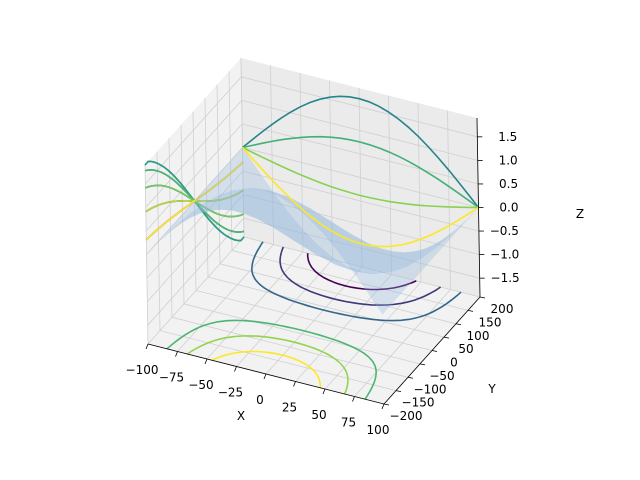 This screenshot has width=640, height=480. Describe the element at coordinates (507, 137) in the screenshot. I see `z-tick-label: 1.5` at that location.